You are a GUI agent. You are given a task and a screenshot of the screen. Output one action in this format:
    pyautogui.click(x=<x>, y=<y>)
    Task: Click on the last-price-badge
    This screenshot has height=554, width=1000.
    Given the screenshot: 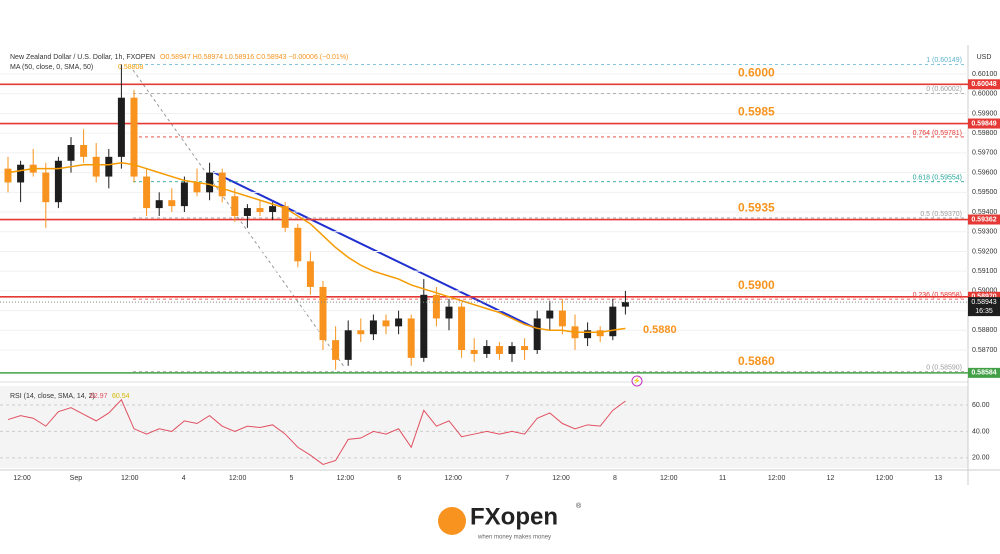 What is the action you would take?
    pyautogui.click(x=984, y=307)
    